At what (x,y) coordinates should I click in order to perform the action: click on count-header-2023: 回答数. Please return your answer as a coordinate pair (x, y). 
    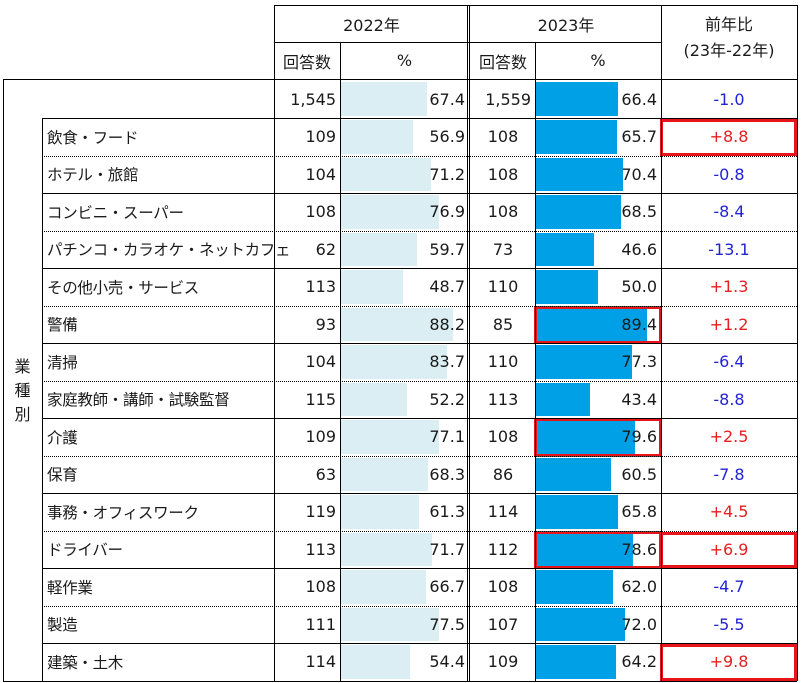
    Looking at the image, I should click on (502, 62).